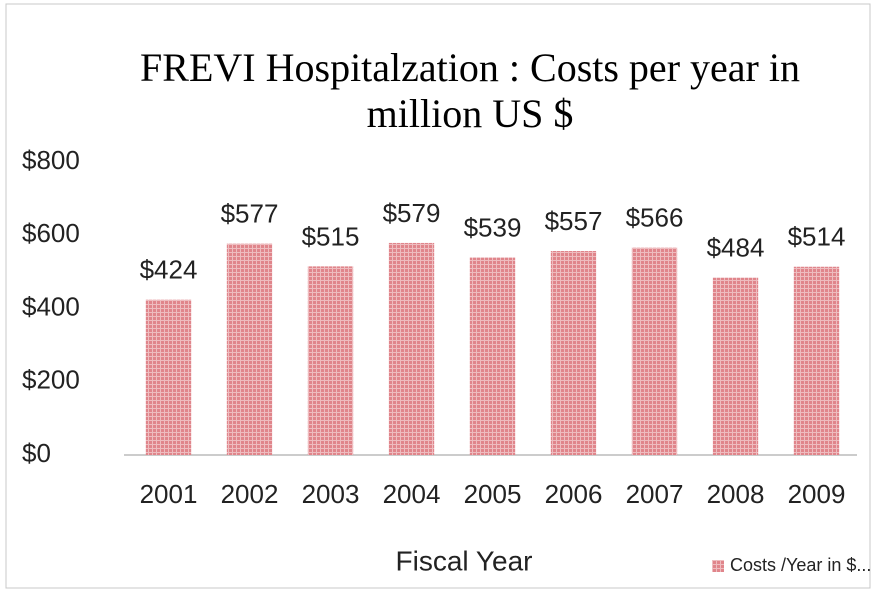 The height and width of the screenshot is (592, 874). I want to click on x-tick-label: 2003, so click(331, 494).